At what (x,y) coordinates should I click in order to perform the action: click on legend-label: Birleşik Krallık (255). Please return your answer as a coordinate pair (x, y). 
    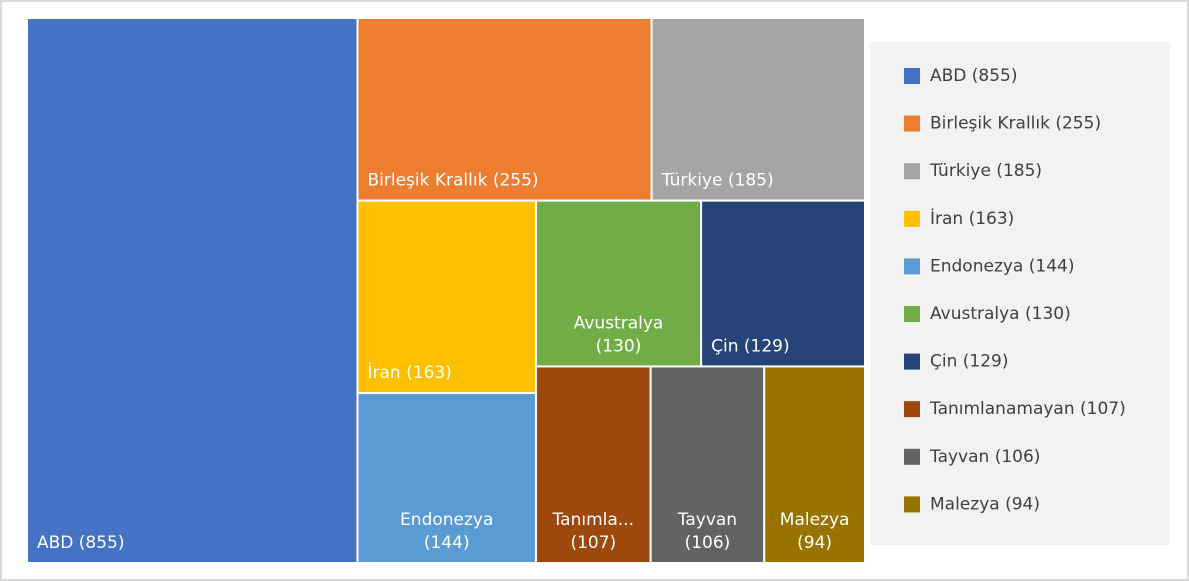
    Looking at the image, I should click on (1015, 124).